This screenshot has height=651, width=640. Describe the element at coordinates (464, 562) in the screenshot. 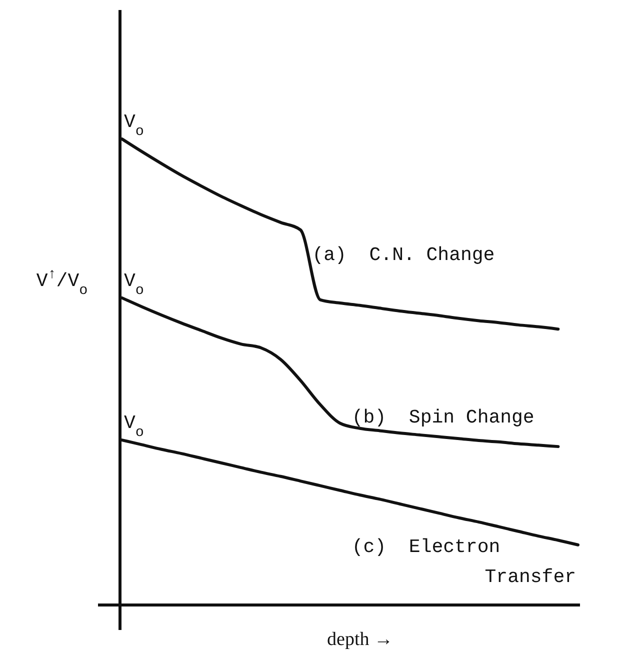

I see `series-label: (c) Electron Transfer` at that location.